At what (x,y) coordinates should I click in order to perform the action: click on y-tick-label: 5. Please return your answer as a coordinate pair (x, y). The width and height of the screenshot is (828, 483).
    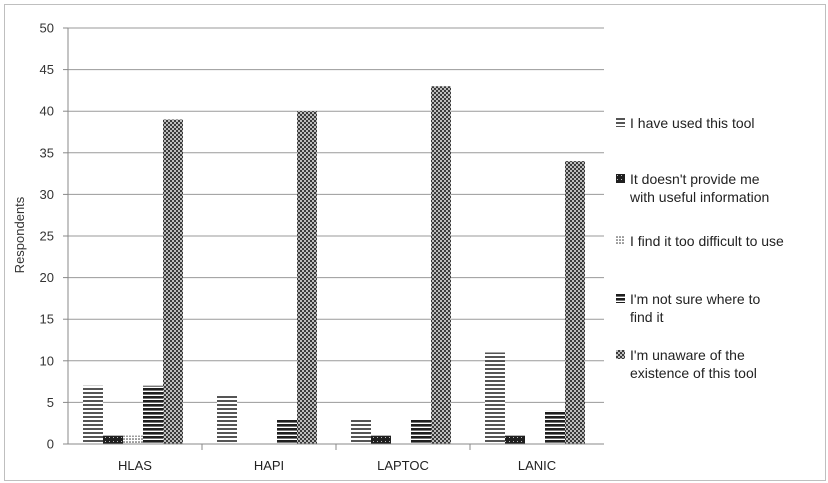
    Looking at the image, I should click on (50, 402).